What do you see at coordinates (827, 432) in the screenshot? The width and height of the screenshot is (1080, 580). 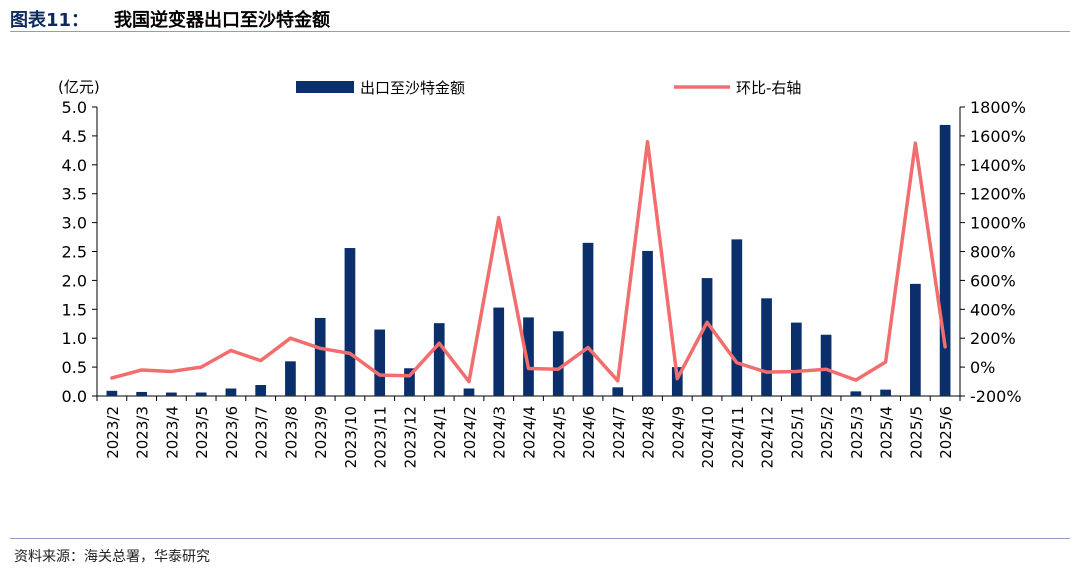 I see `x-axis-tick-label: 2025/2` at bounding box center [827, 432].